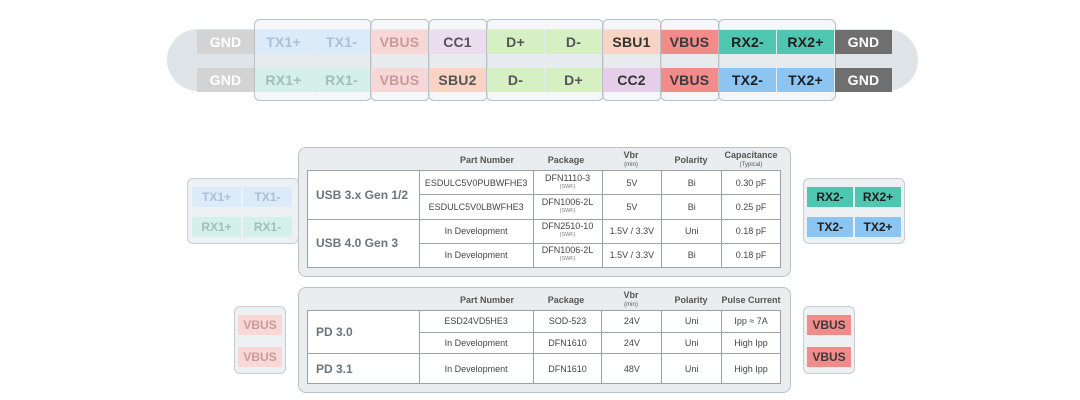 The image size is (1080, 400). Describe the element at coordinates (363, 368) in the screenshot. I see `pd-group-label-31: PD 3.1` at that location.